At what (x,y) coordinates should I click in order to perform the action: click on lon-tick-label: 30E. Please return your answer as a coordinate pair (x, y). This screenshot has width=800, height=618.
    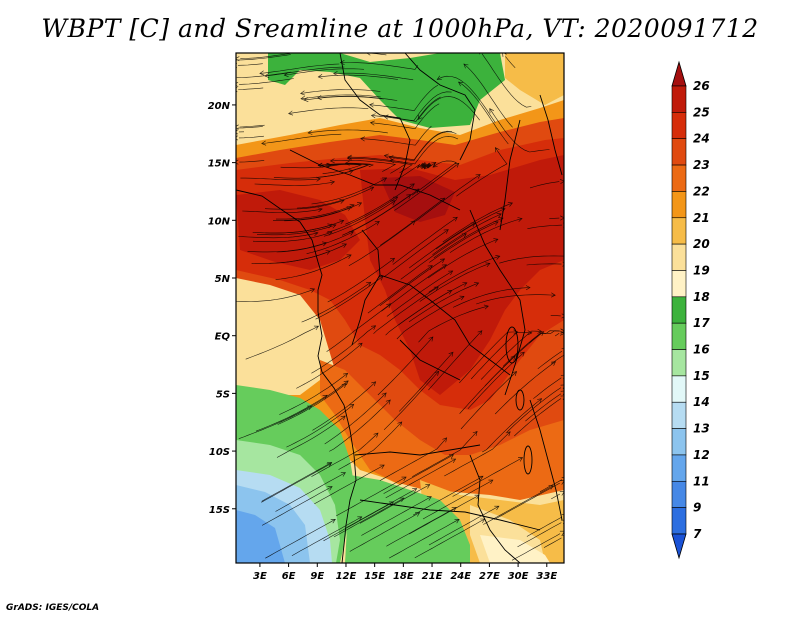
    Looking at the image, I should click on (518, 576).